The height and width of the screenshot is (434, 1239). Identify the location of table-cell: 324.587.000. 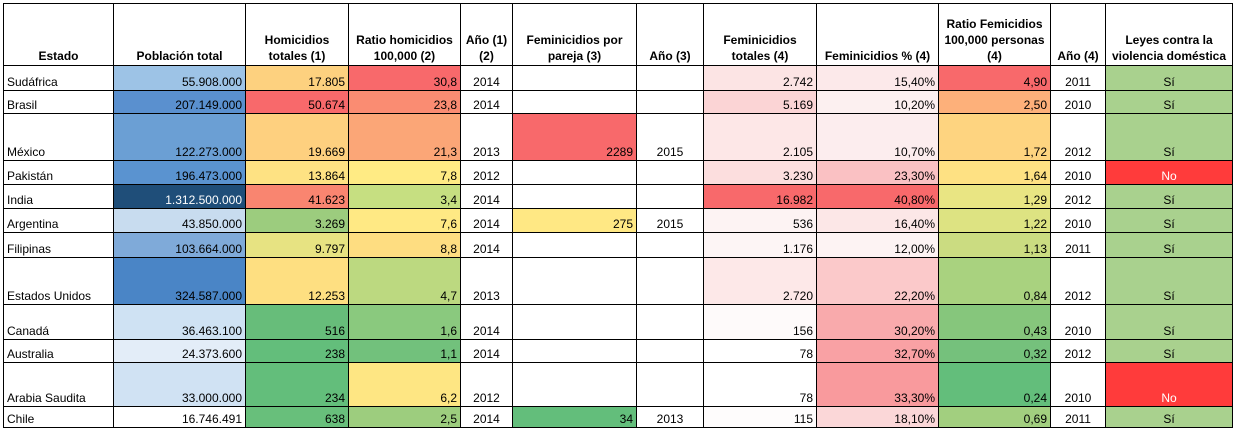
(179, 281).